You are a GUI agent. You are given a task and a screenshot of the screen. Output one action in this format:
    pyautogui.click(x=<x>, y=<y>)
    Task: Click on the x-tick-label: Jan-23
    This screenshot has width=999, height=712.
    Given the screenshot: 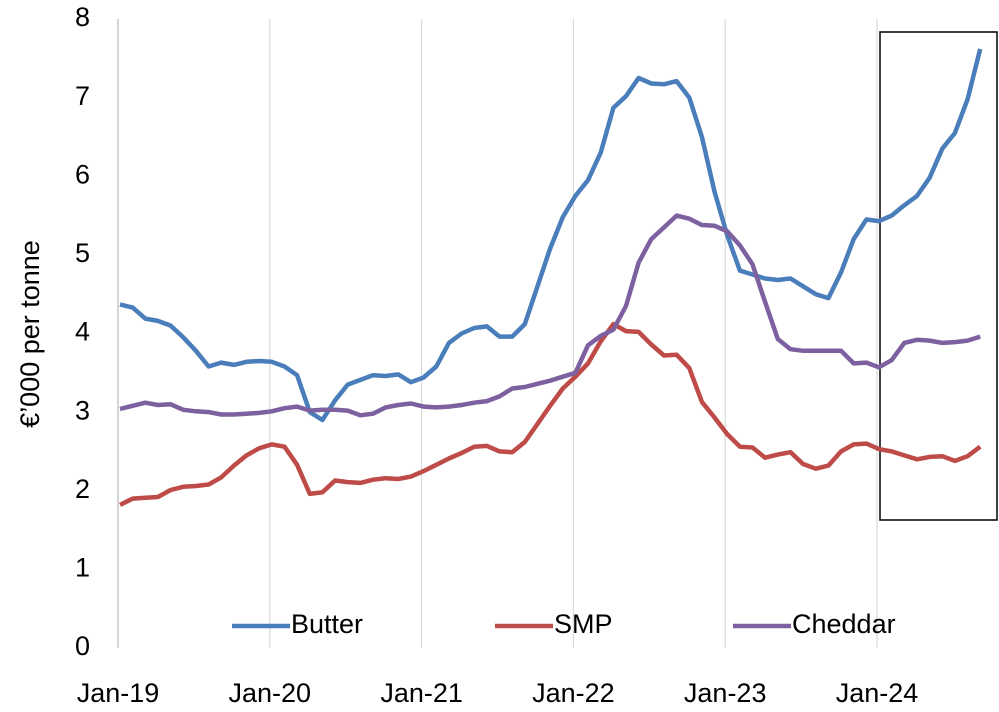 What is the action you would take?
    pyautogui.click(x=725, y=693)
    